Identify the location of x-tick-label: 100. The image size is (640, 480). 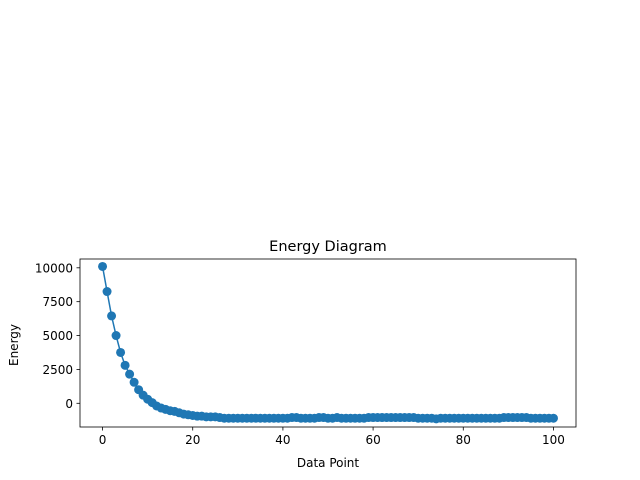
(553, 440).